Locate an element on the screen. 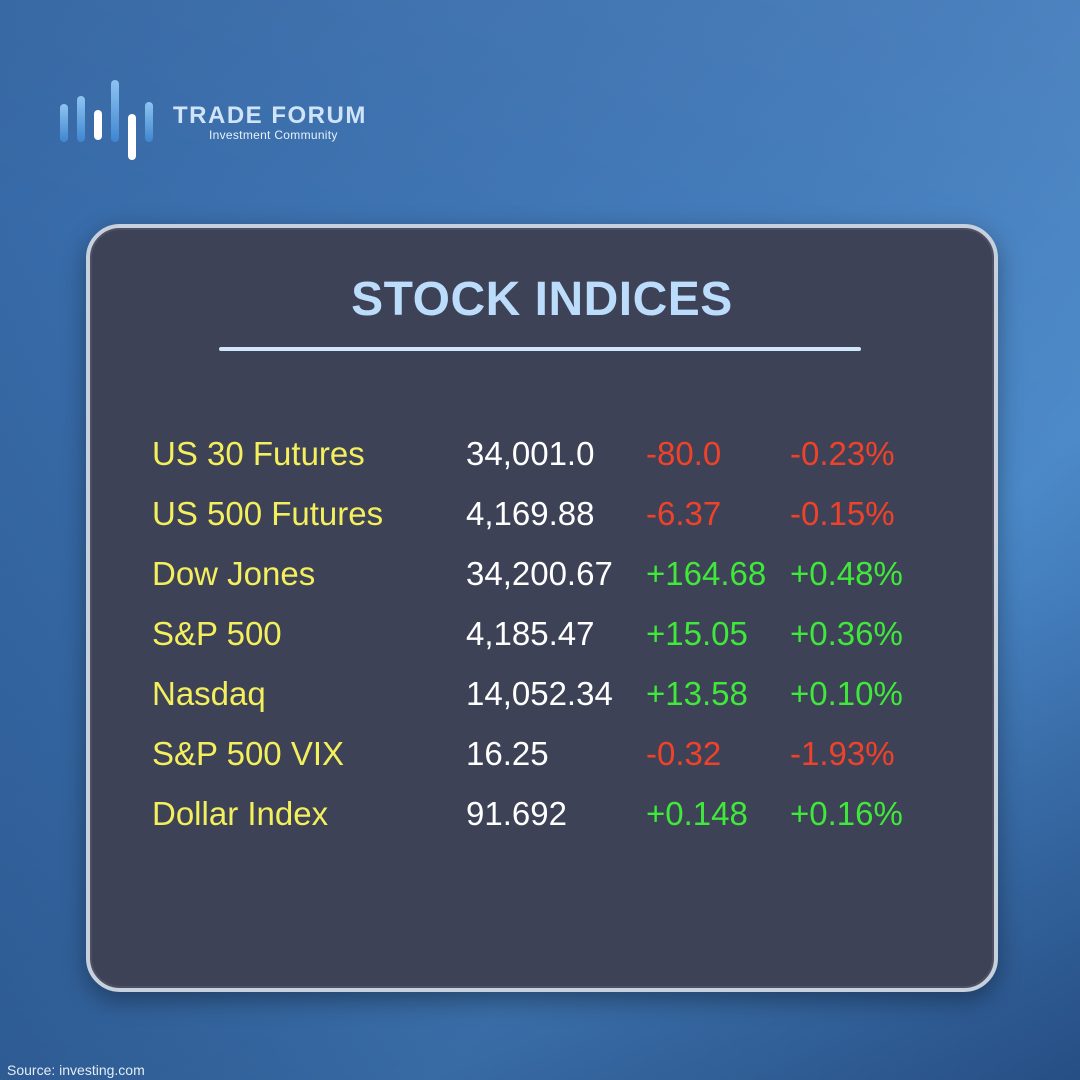 This screenshot has width=1080, height=1080. index-name: Dollar Index is located at coordinates (240, 813).